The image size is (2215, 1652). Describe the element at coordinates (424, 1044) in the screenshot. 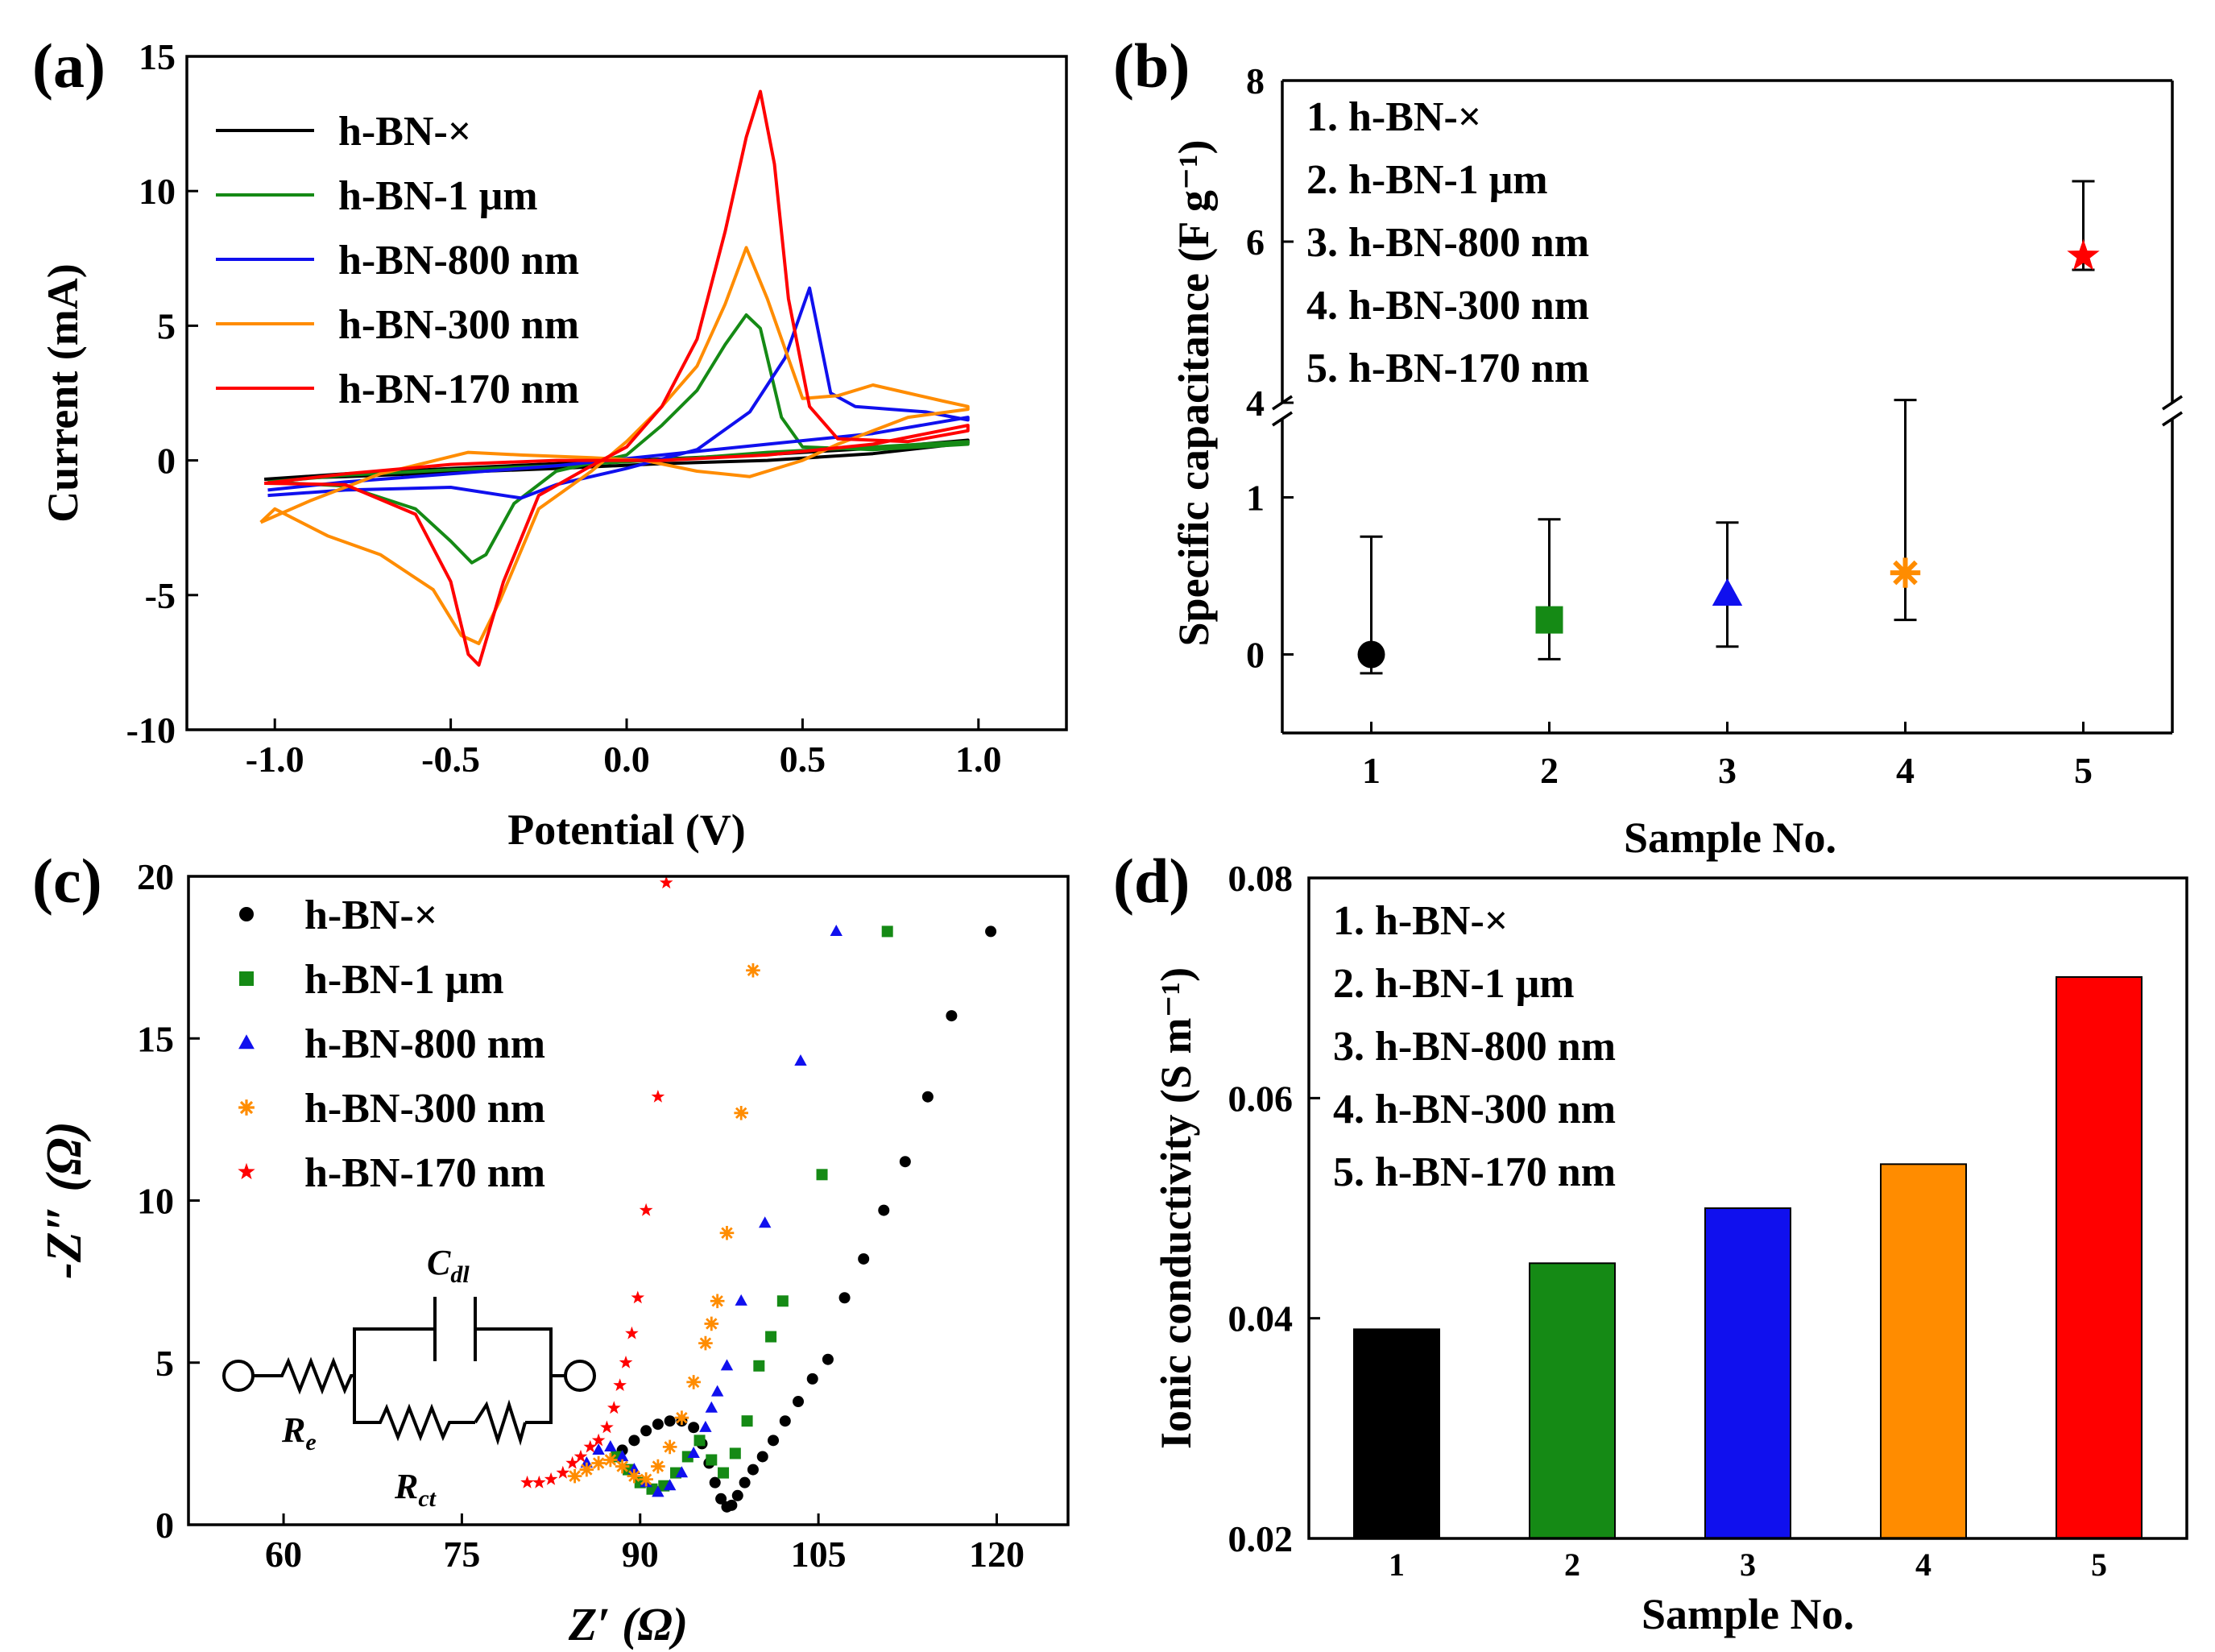

I see `panel-c-legend-label-3: h-BN-800 nm` at that location.